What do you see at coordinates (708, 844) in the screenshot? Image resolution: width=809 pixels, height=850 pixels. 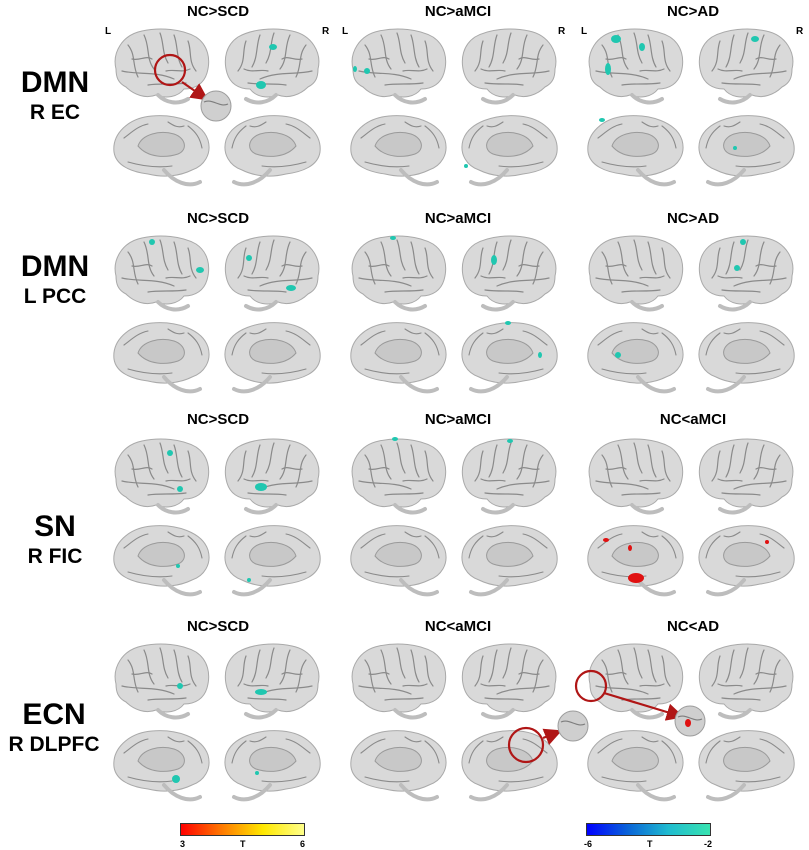 I see `colorbar-max-label: -2` at bounding box center [708, 844].